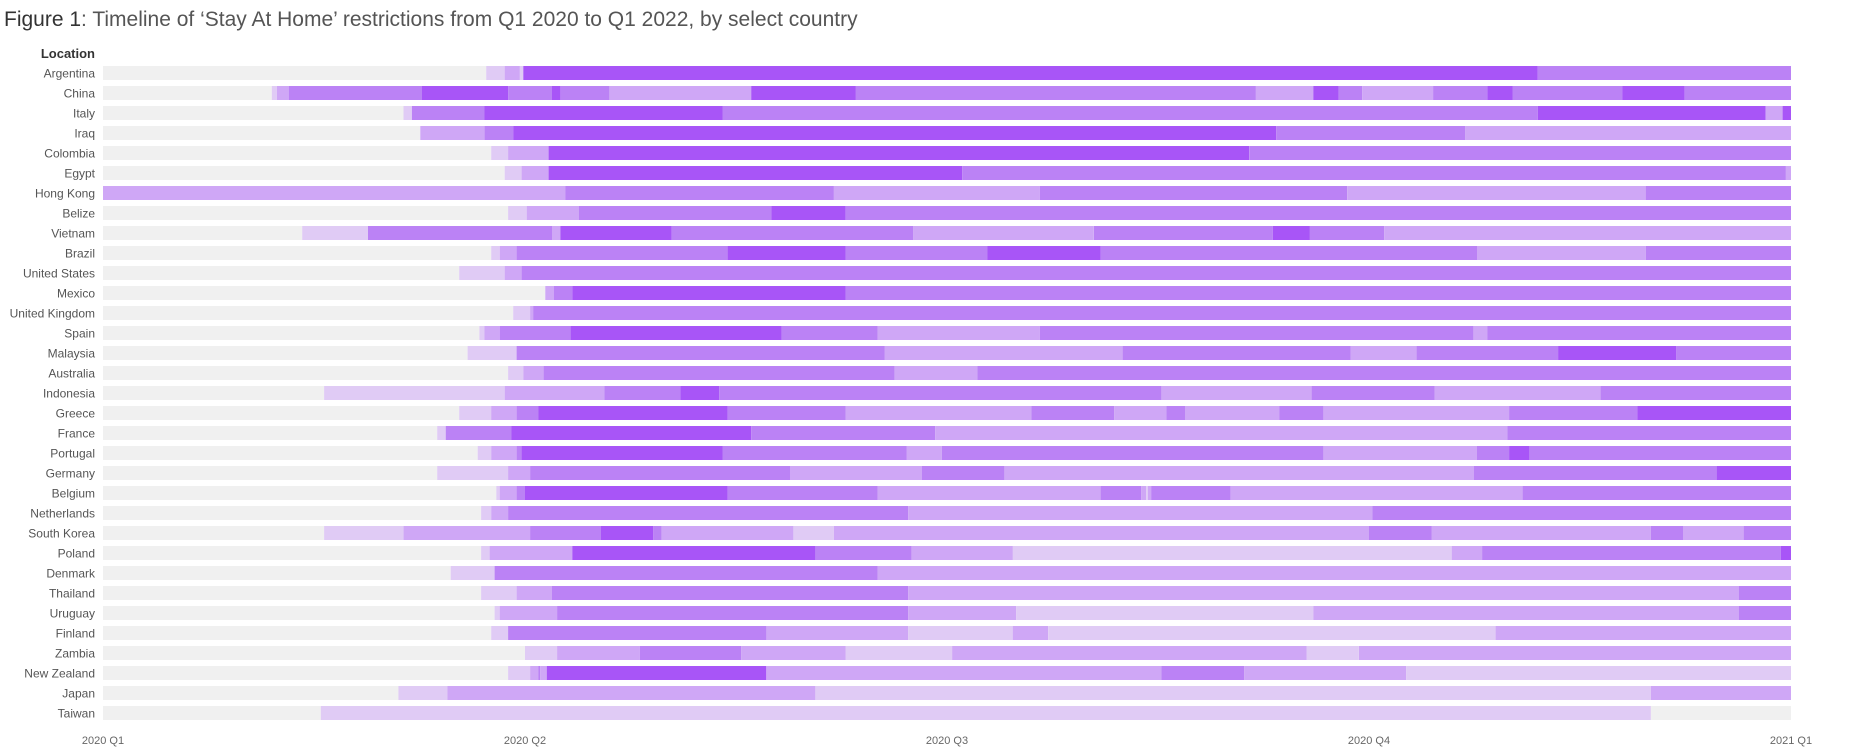 The width and height of the screenshot is (1874, 753). What do you see at coordinates (932, 133) in the screenshot?
I see `country-row: Iraq` at bounding box center [932, 133].